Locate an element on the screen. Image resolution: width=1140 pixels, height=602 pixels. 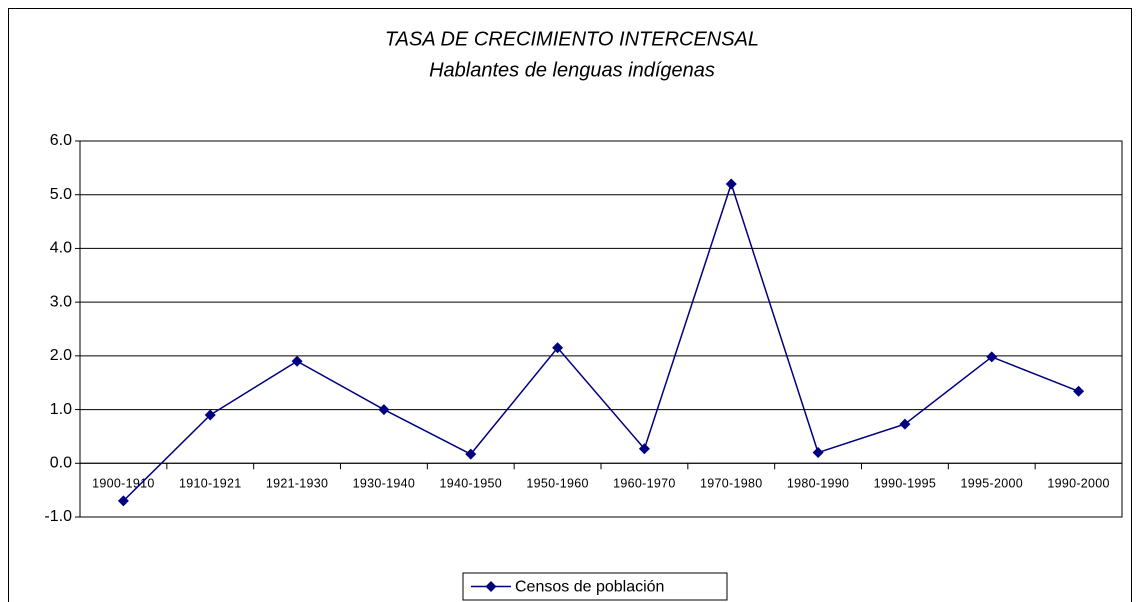
x-tick-label: 1990-1995 is located at coordinates (905, 484).